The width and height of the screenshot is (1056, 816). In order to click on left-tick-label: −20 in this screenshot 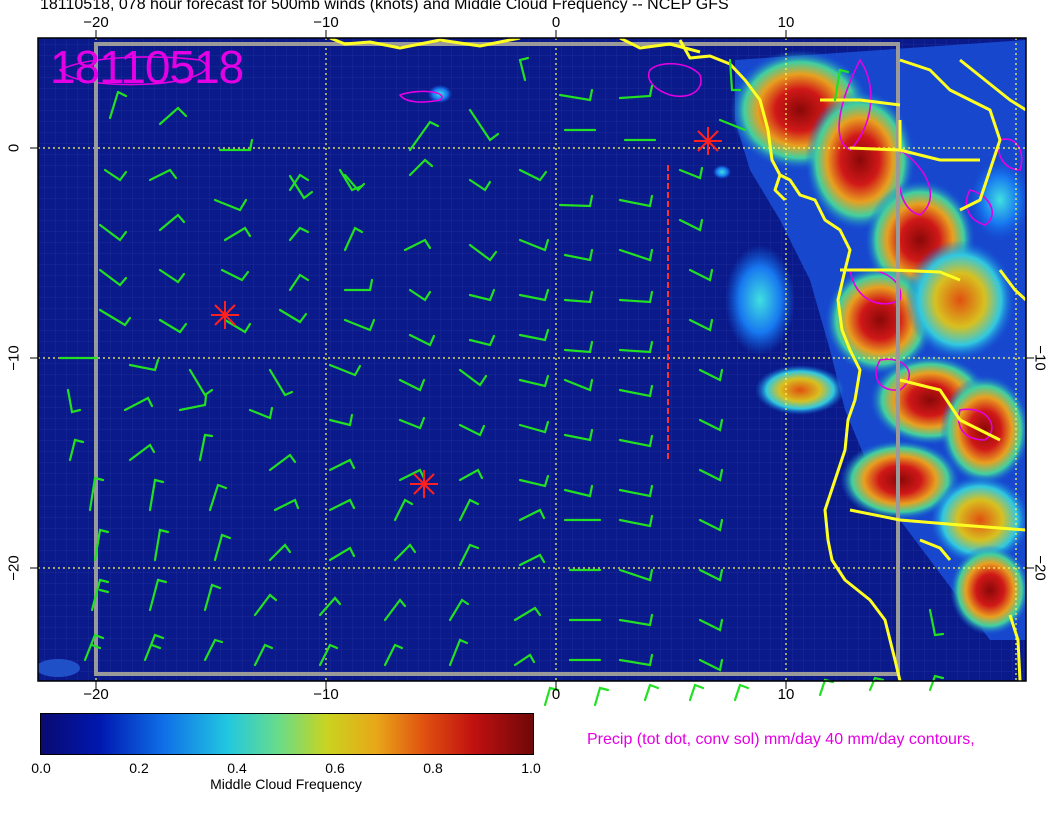, I will do `click(14, 568)`.